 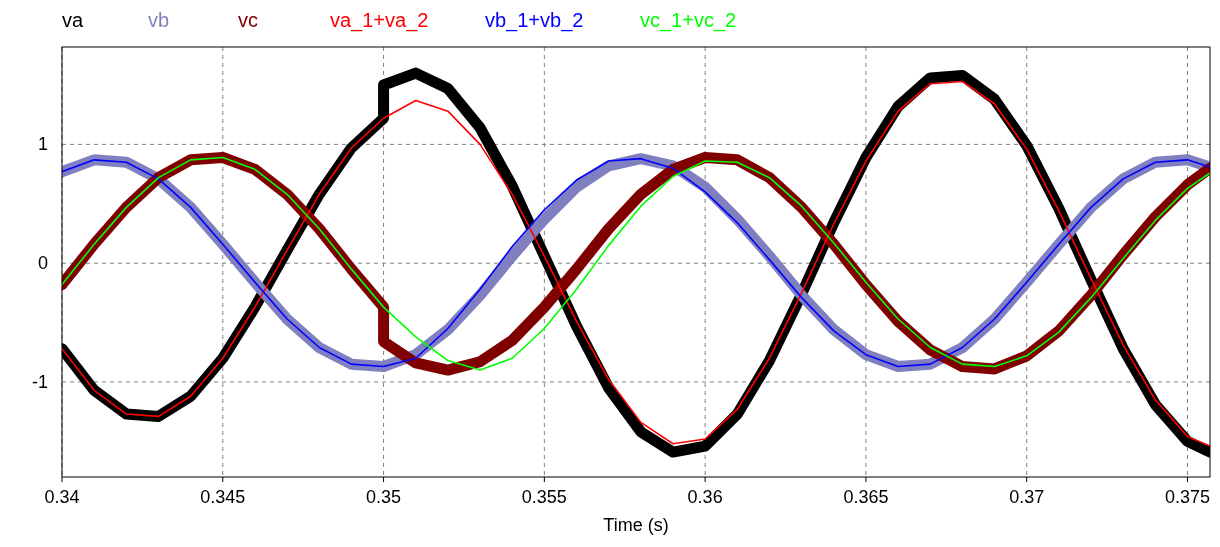 What do you see at coordinates (39, 381) in the screenshot?
I see `y-tick-label: -1` at bounding box center [39, 381].